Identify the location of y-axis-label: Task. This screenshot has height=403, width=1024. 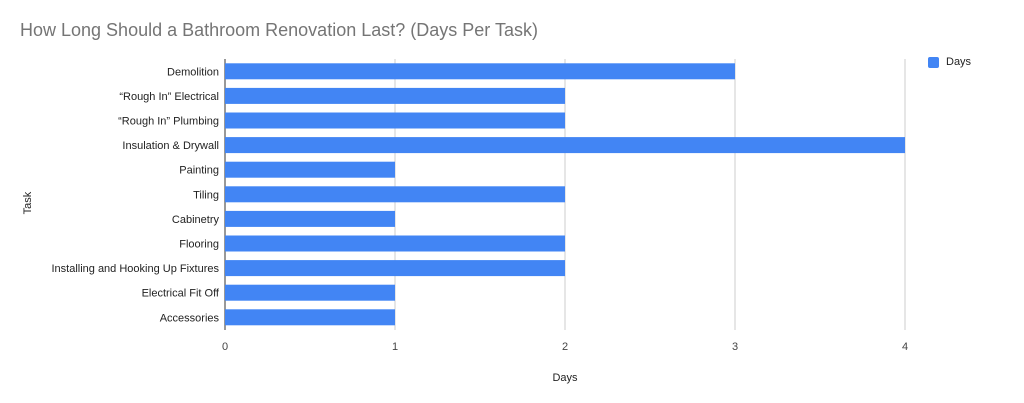
(28, 202).